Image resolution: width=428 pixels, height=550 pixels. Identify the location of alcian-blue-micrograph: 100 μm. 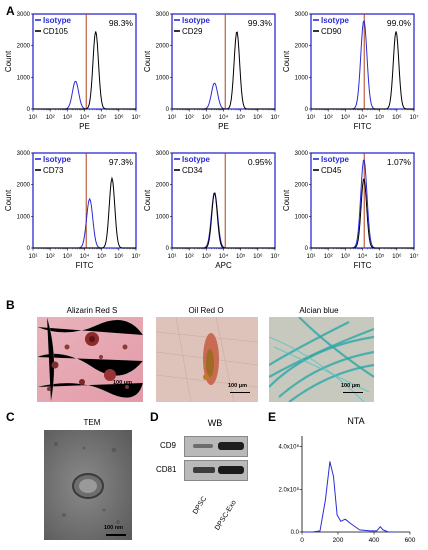
(321, 359).